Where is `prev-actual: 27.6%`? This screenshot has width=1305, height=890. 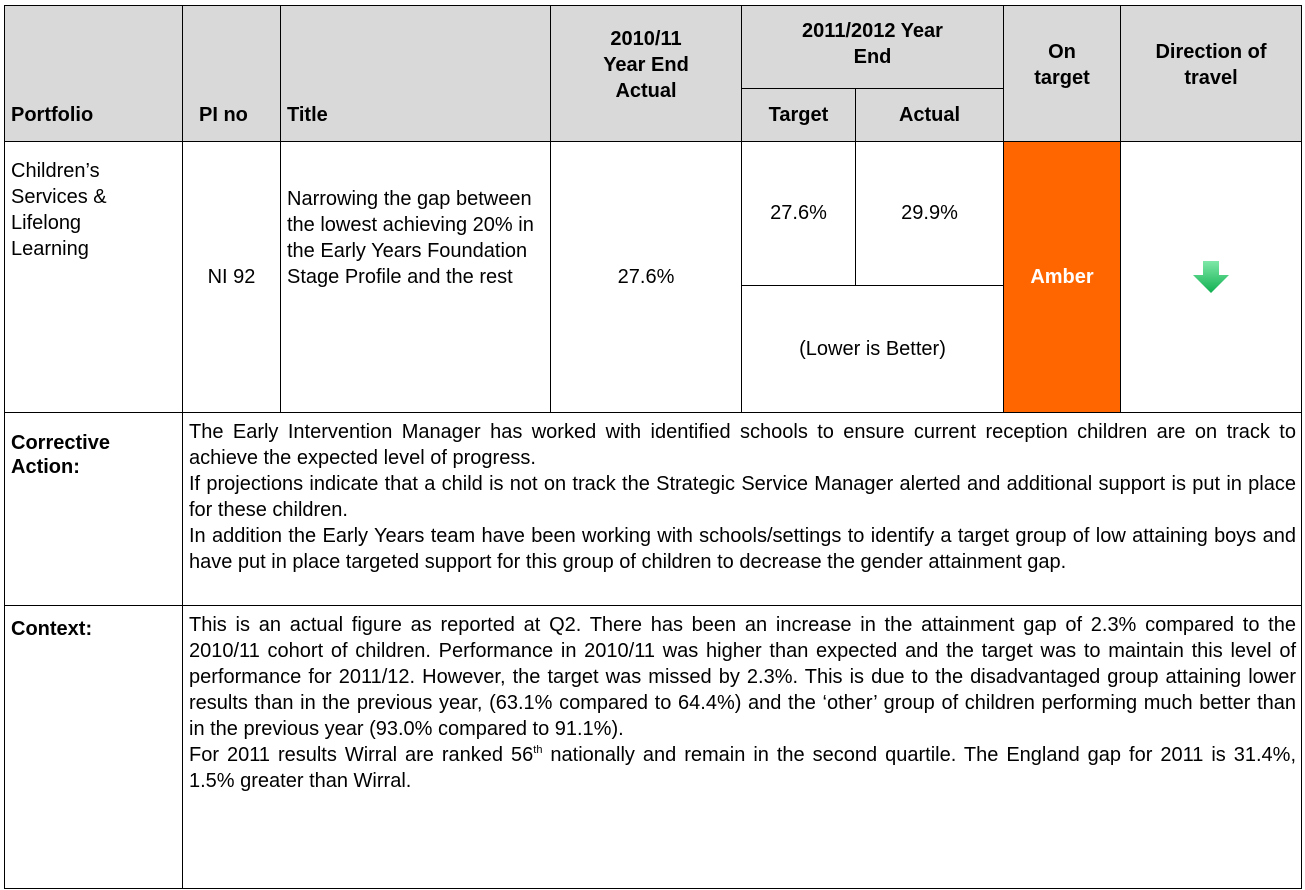
prev-actual: 27.6% is located at coordinates (646, 276).